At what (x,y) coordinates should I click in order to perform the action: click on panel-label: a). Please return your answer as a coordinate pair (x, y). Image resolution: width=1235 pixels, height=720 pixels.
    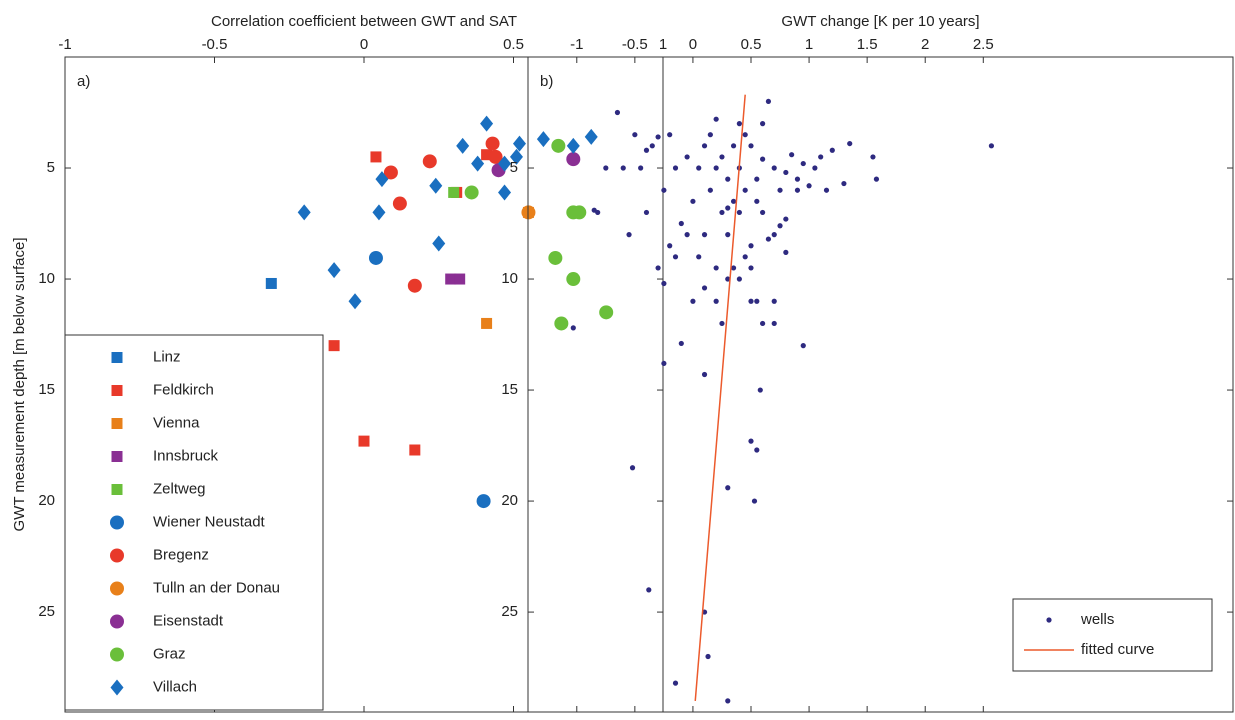
    Looking at the image, I should click on (83, 81).